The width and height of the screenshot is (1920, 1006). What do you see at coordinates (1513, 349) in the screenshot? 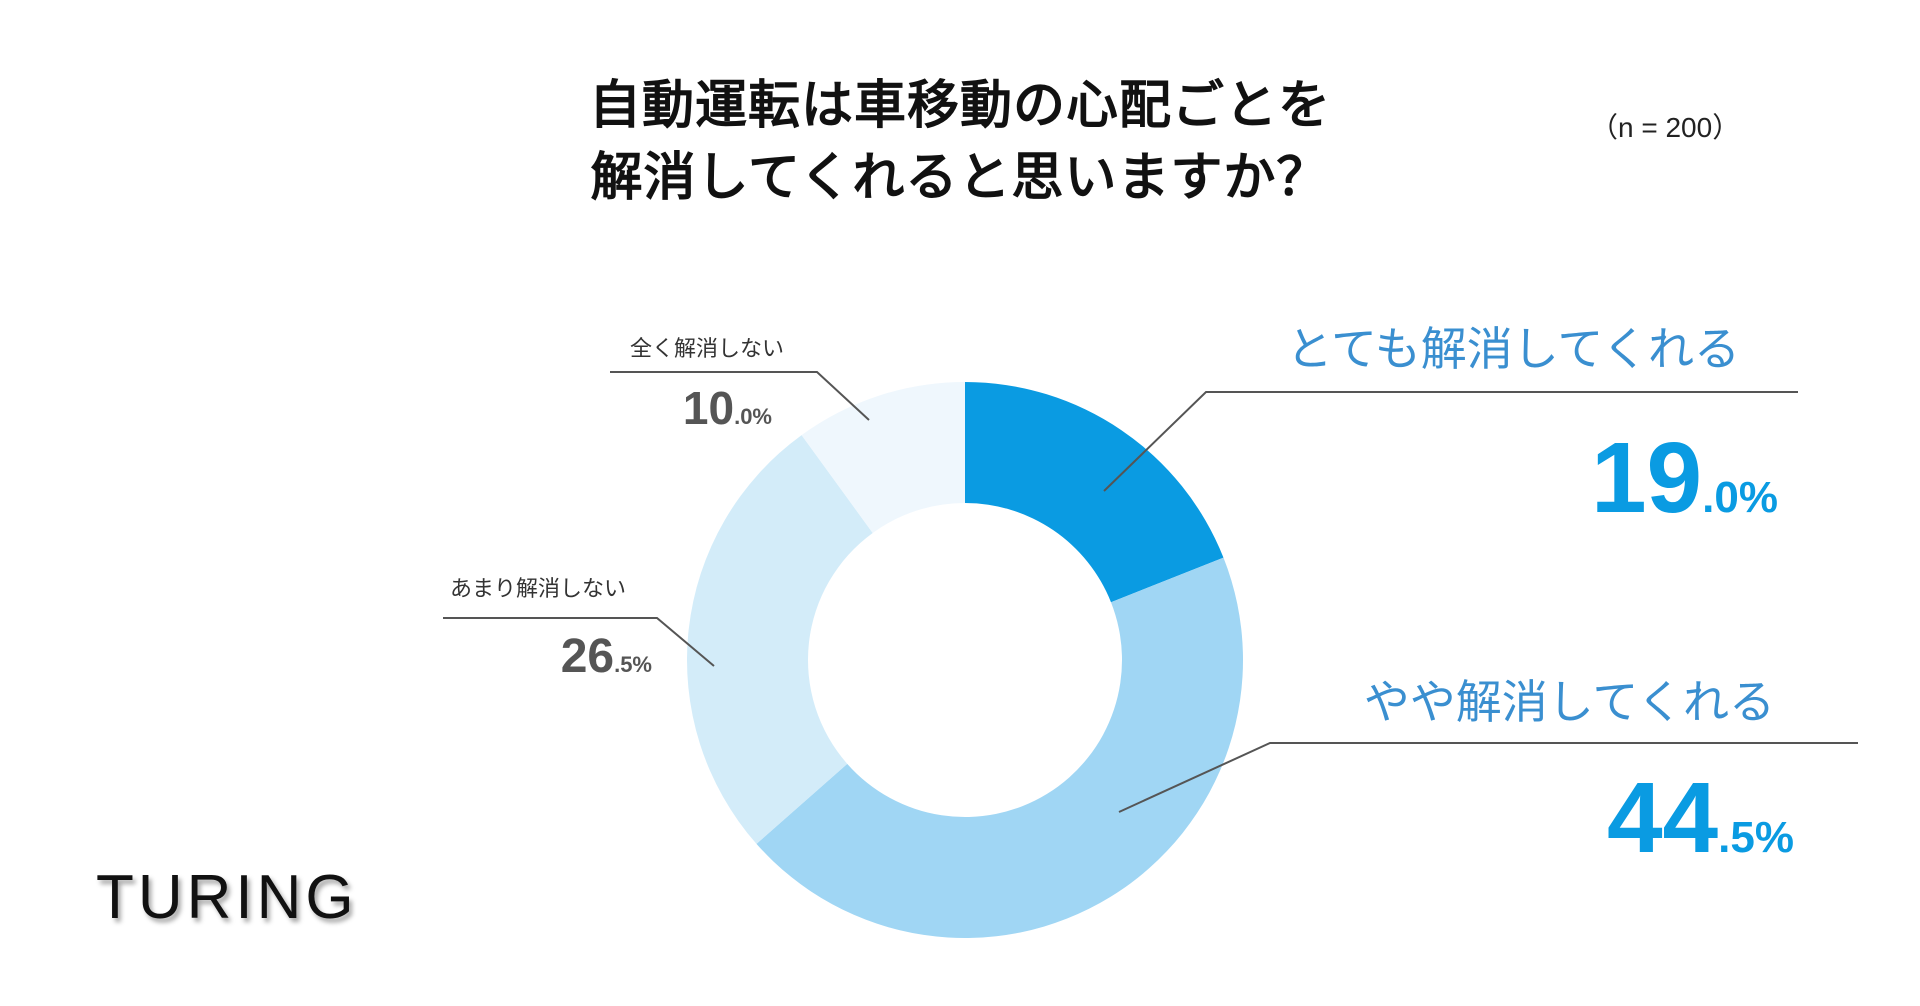
I see `slice-label-very: とても解消してくれる` at bounding box center [1513, 349].